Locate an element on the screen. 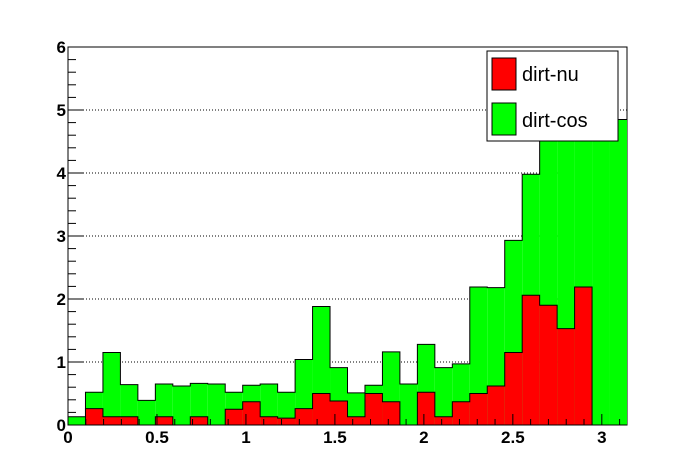 This screenshot has width=696, height=472. x-tick-label: 3 is located at coordinates (601, 437).